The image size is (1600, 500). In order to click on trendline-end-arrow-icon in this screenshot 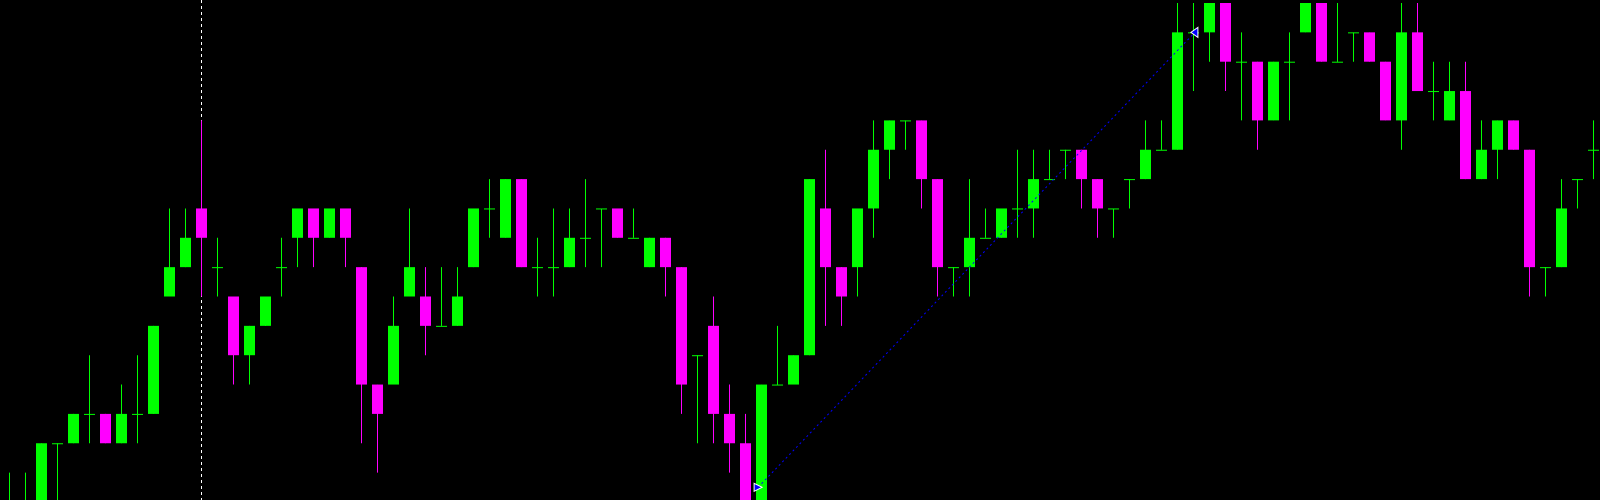, I will do `click(1194, 32)`.